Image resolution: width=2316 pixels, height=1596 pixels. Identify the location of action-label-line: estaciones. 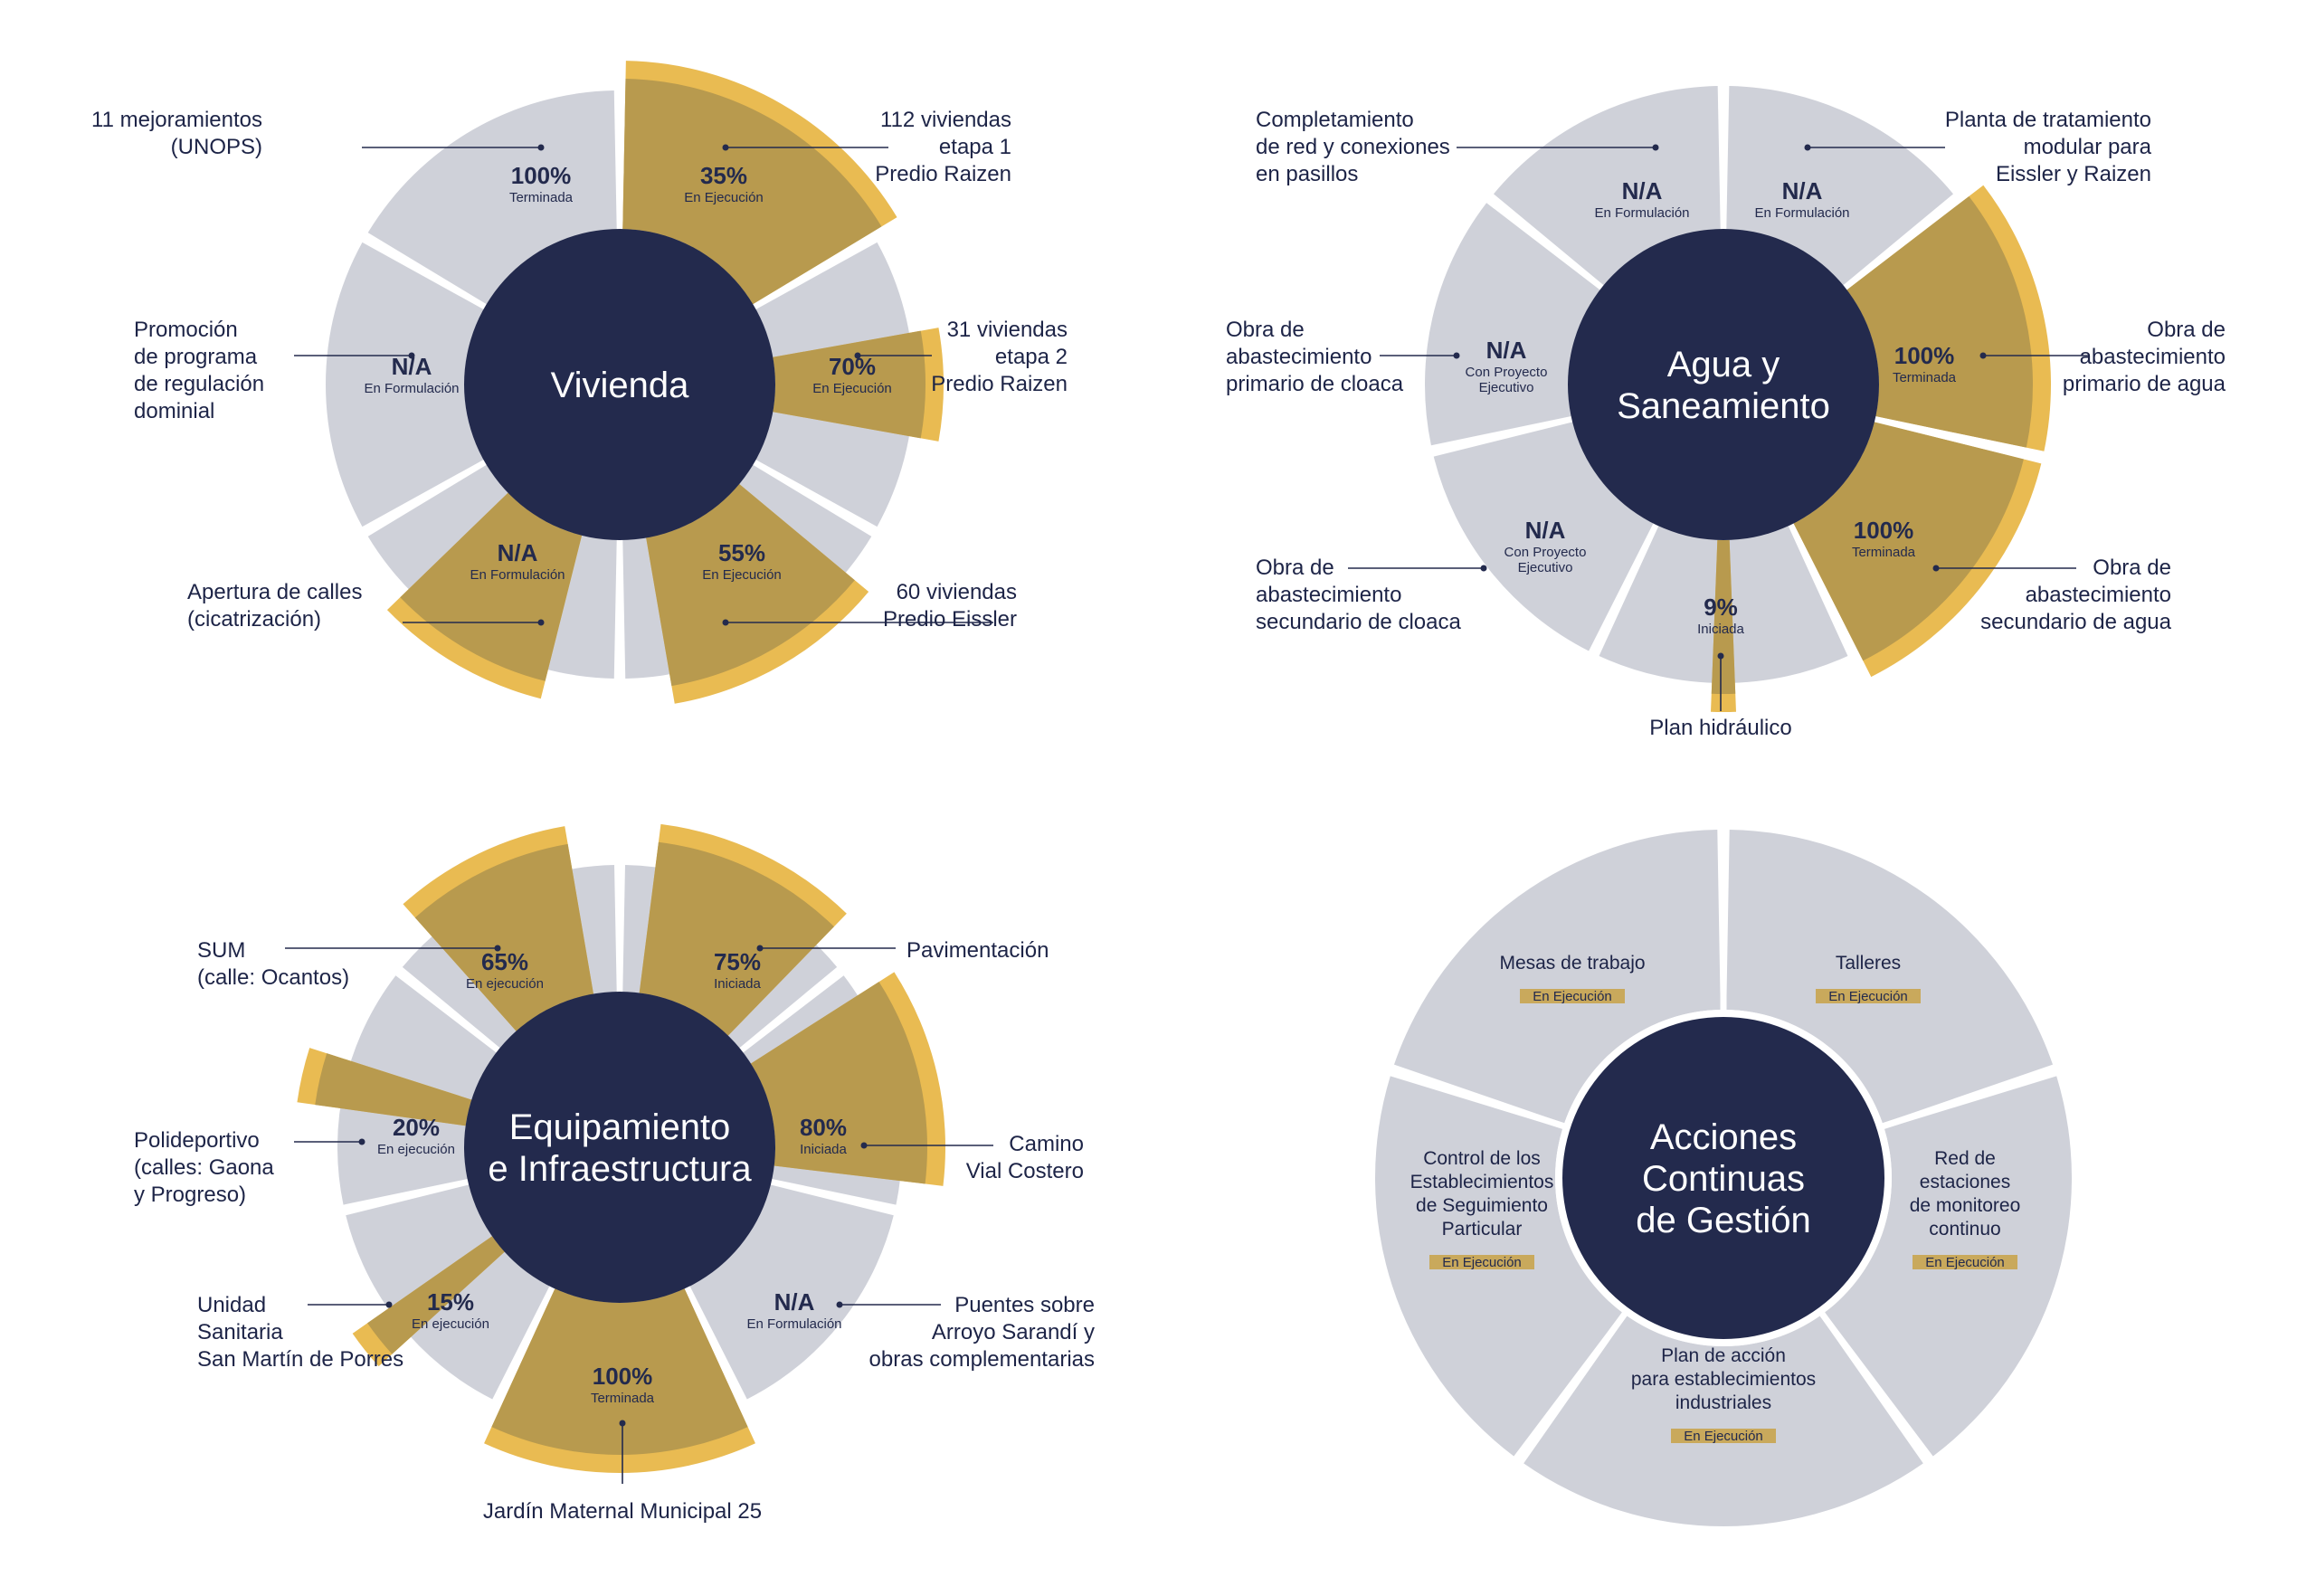
(1965, 1182).